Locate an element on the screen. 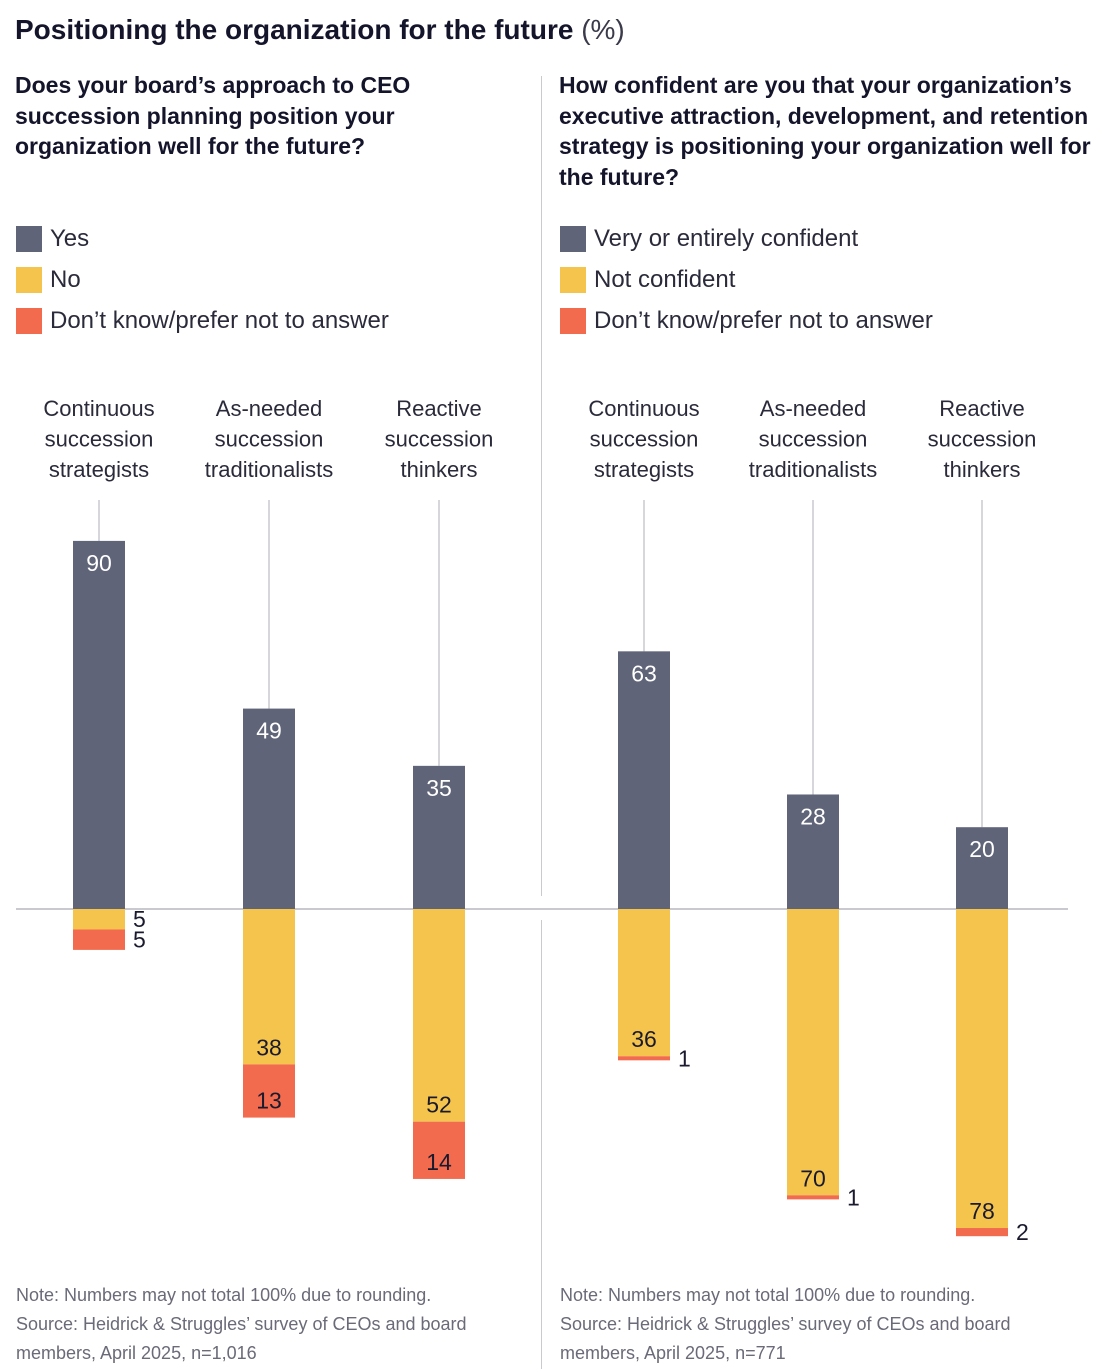 This screenshot has width=1097, height=1369. legend-label: Very or entirely confident is located at coordinates (726, 238).